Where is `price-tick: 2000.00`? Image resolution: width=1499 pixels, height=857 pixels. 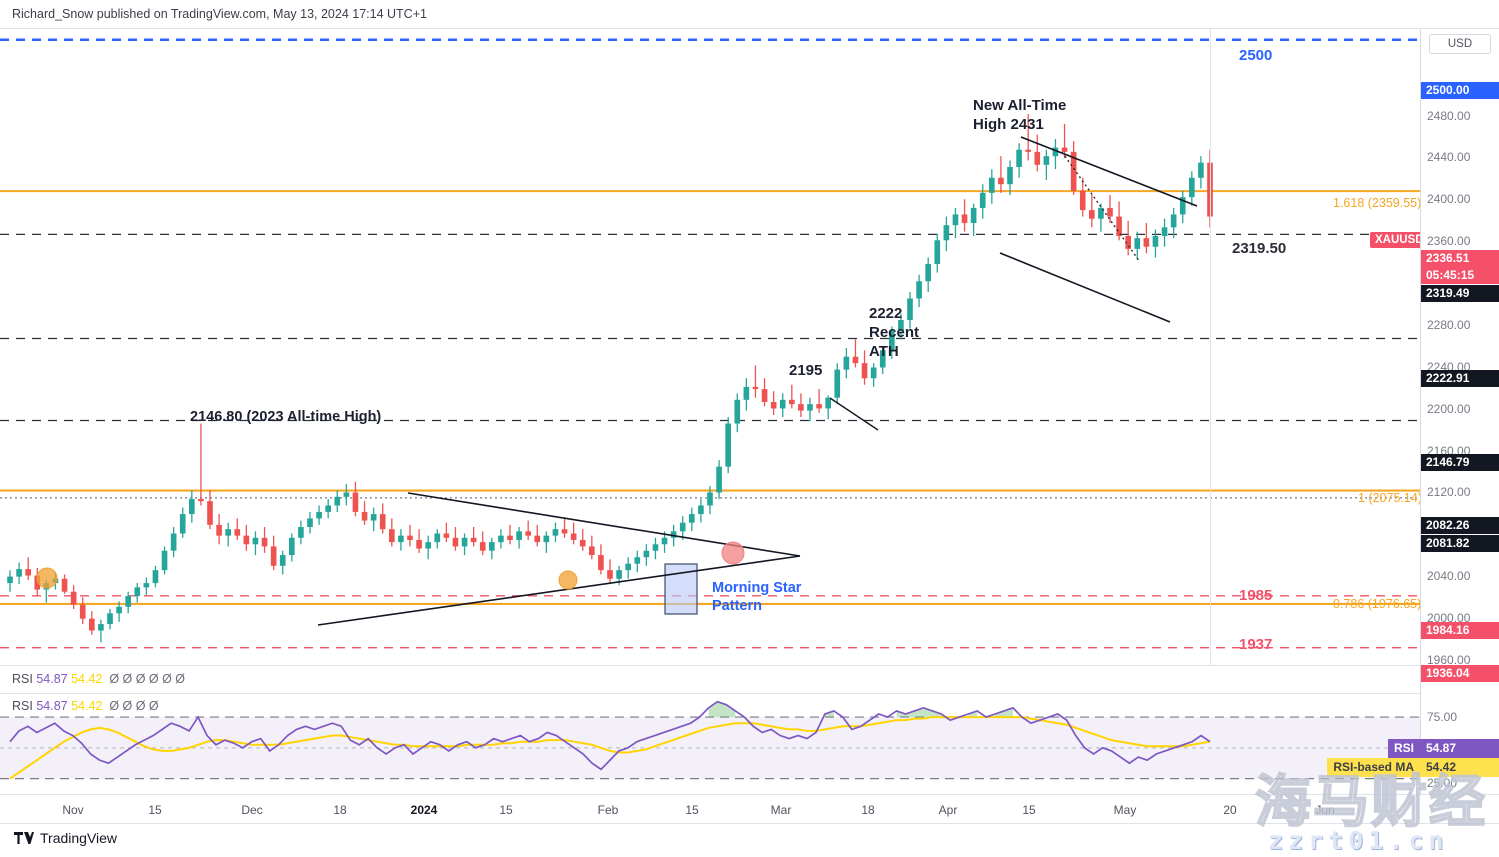 price-tick: 2000.00 is located at coordinates (1449, 618).